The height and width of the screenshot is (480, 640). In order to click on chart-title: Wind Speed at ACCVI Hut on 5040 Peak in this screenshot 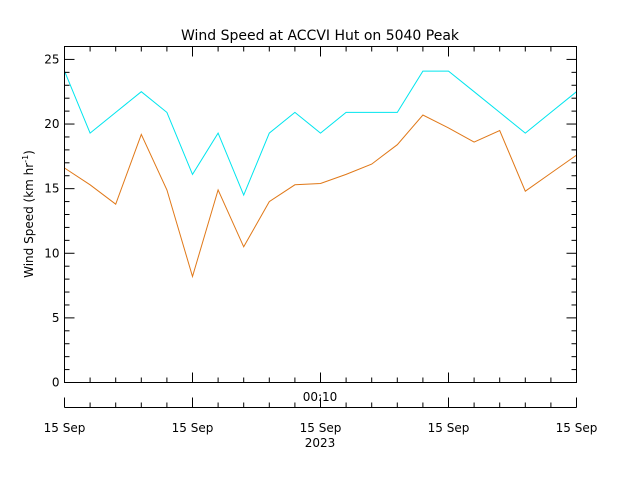, I will do `click(320, 36)`.